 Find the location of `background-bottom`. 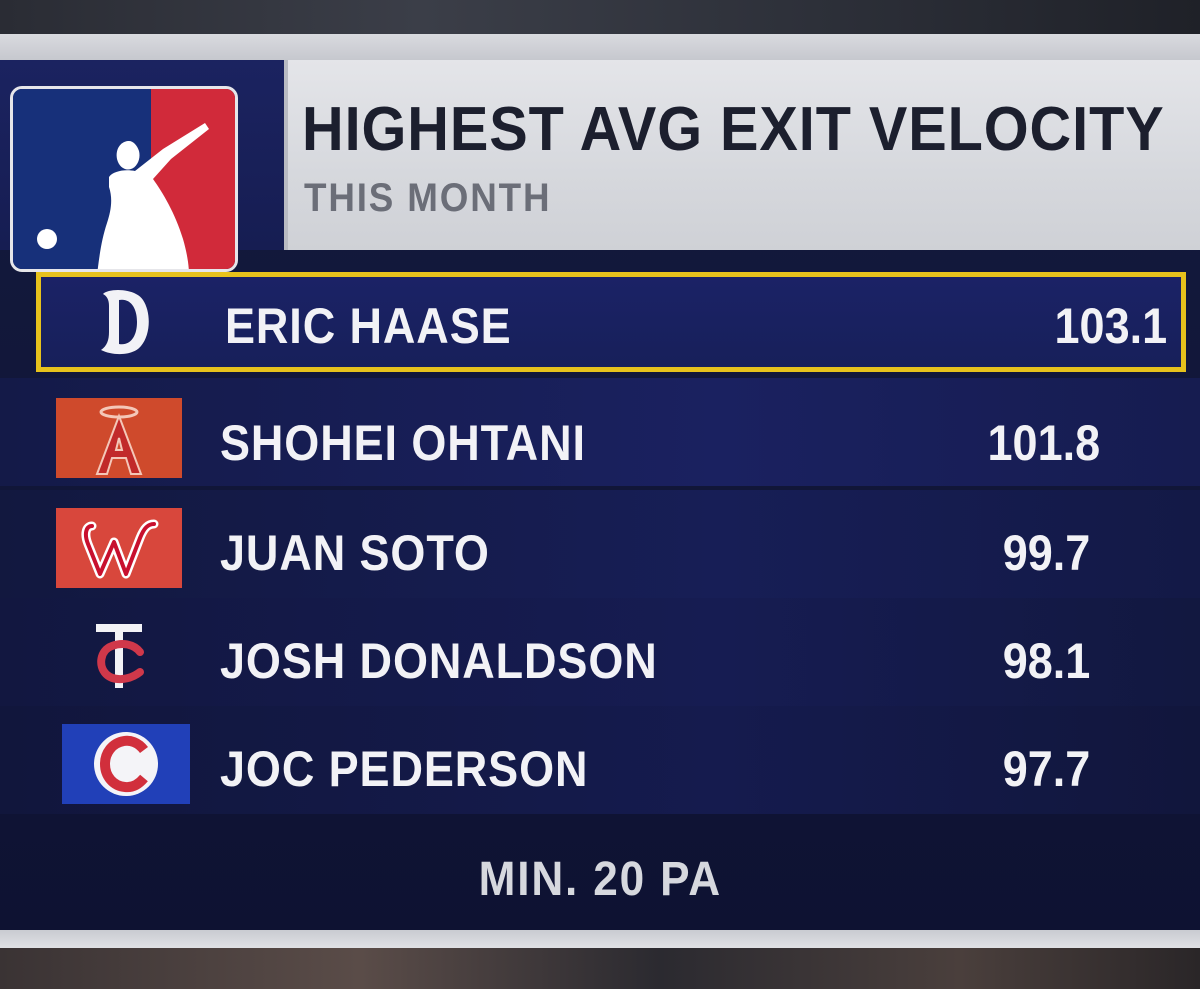

background-bottom is located at coordinates (600, 968).